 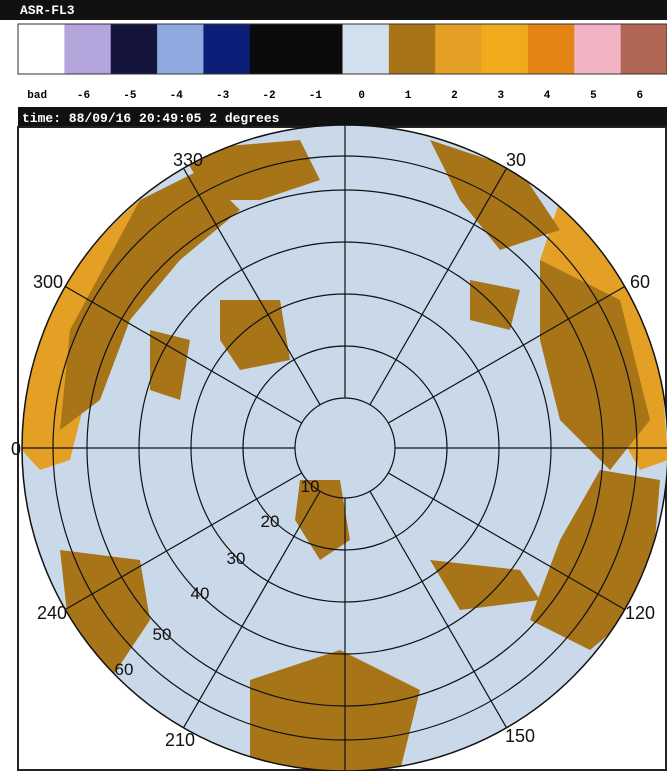 What do you see at coordinates (200, 593) in the screenshot?
I see `range-label: 40` at bounding box center [200, 593].